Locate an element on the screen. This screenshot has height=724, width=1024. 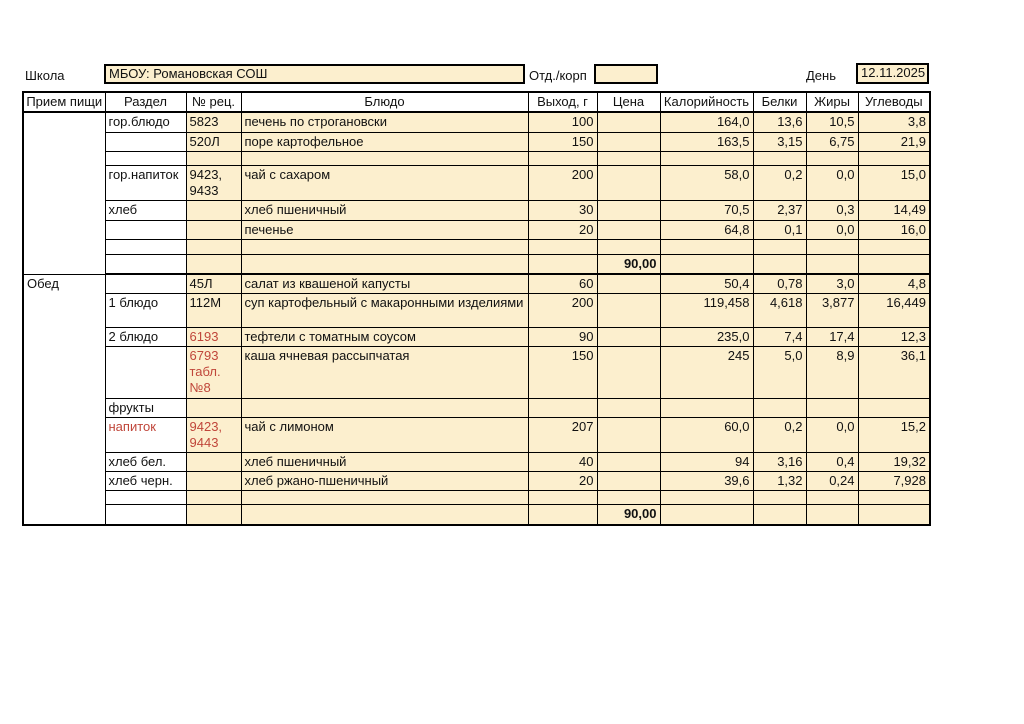
cell-protein: 0,2 is located at coordinates (779, 182).